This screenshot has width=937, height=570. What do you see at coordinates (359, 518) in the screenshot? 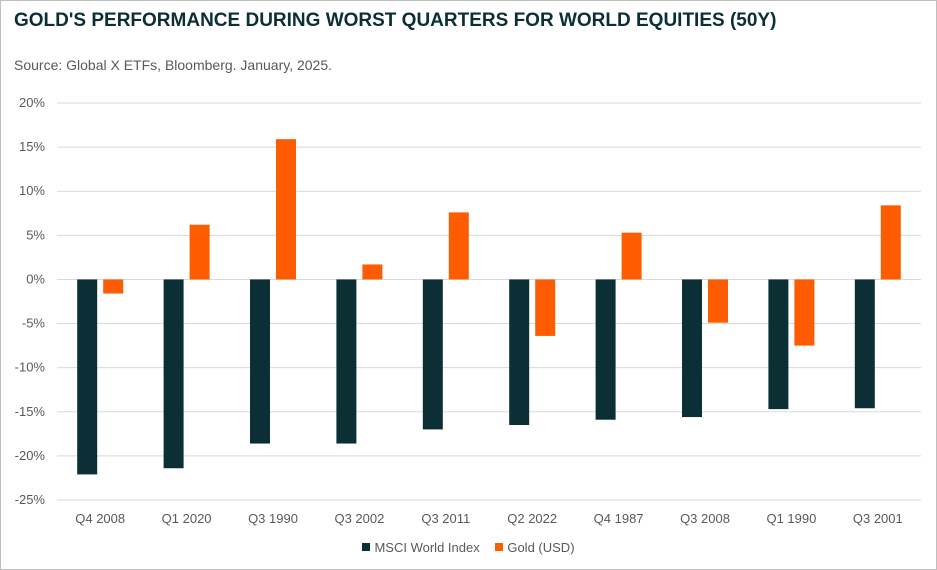
I see `x-tick-label: Q3 2002` at bounding box center [359, 518].